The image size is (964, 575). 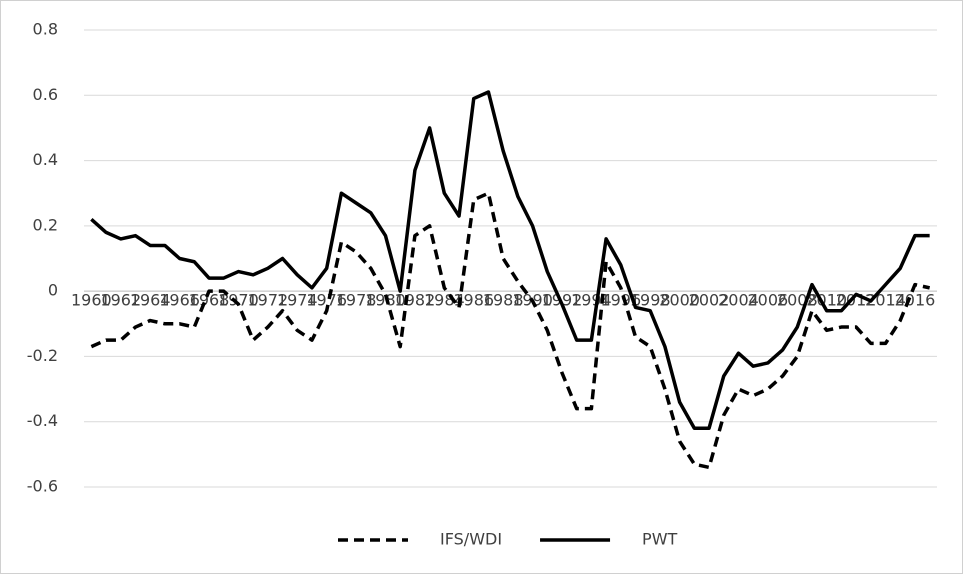 What do you see at coordinates (326, 300) in the screenshot?
I see `x-tick-label: 1976` at bounding box center [326, 300].